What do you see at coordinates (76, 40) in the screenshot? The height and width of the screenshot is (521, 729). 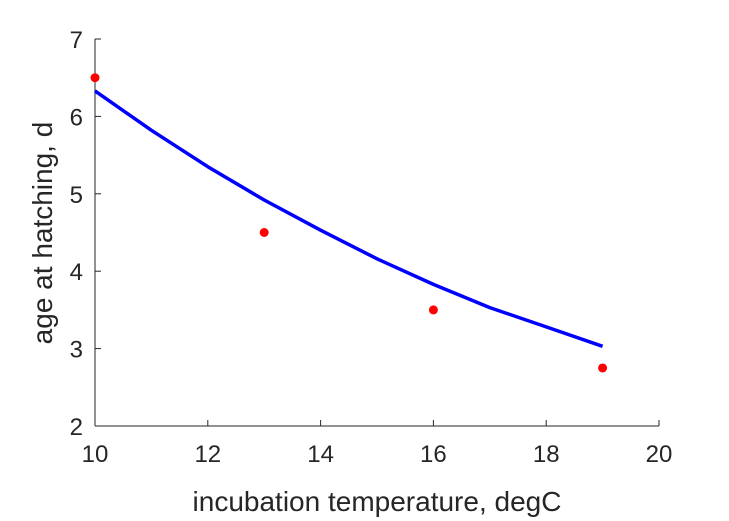 I see `y-tick-label: 7` at bounding box center [76, 40].